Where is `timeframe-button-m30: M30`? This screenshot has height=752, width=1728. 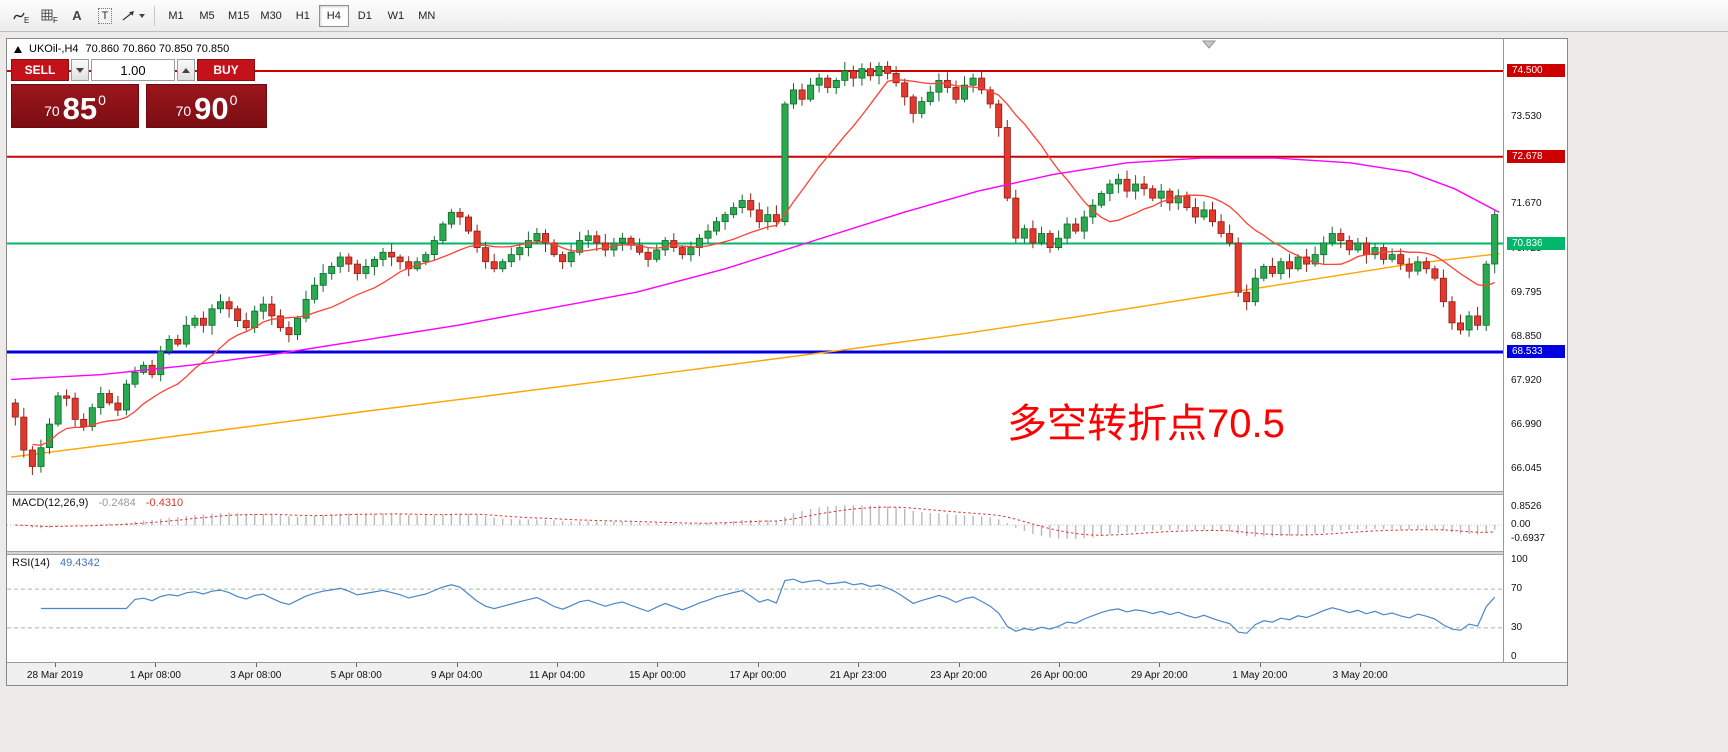
timeframe-button-m30: M30 is located at coordinates (271, 15).